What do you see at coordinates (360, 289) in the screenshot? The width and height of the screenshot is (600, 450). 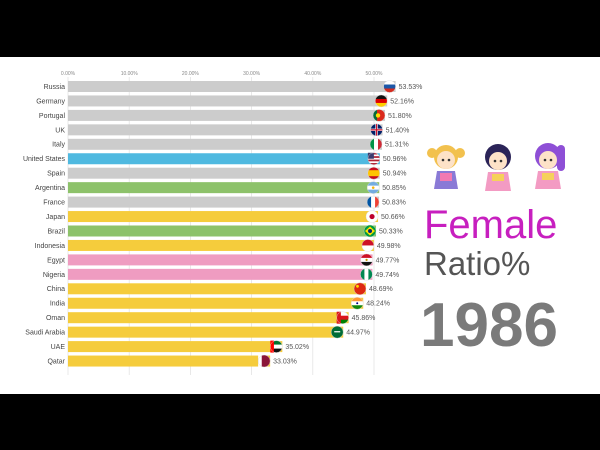 I see `china-flag-icon` at bounding box center [360, 289].